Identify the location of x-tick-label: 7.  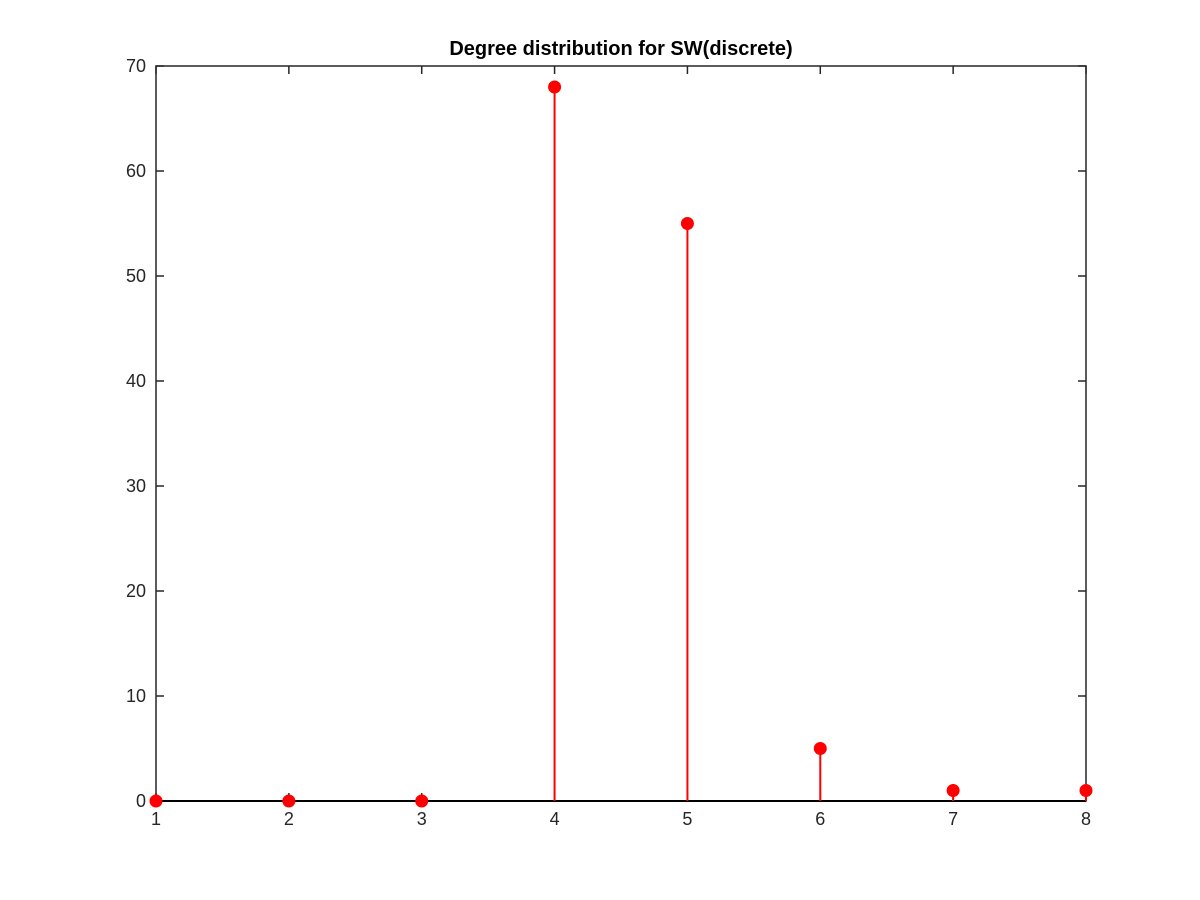
(953, 819).